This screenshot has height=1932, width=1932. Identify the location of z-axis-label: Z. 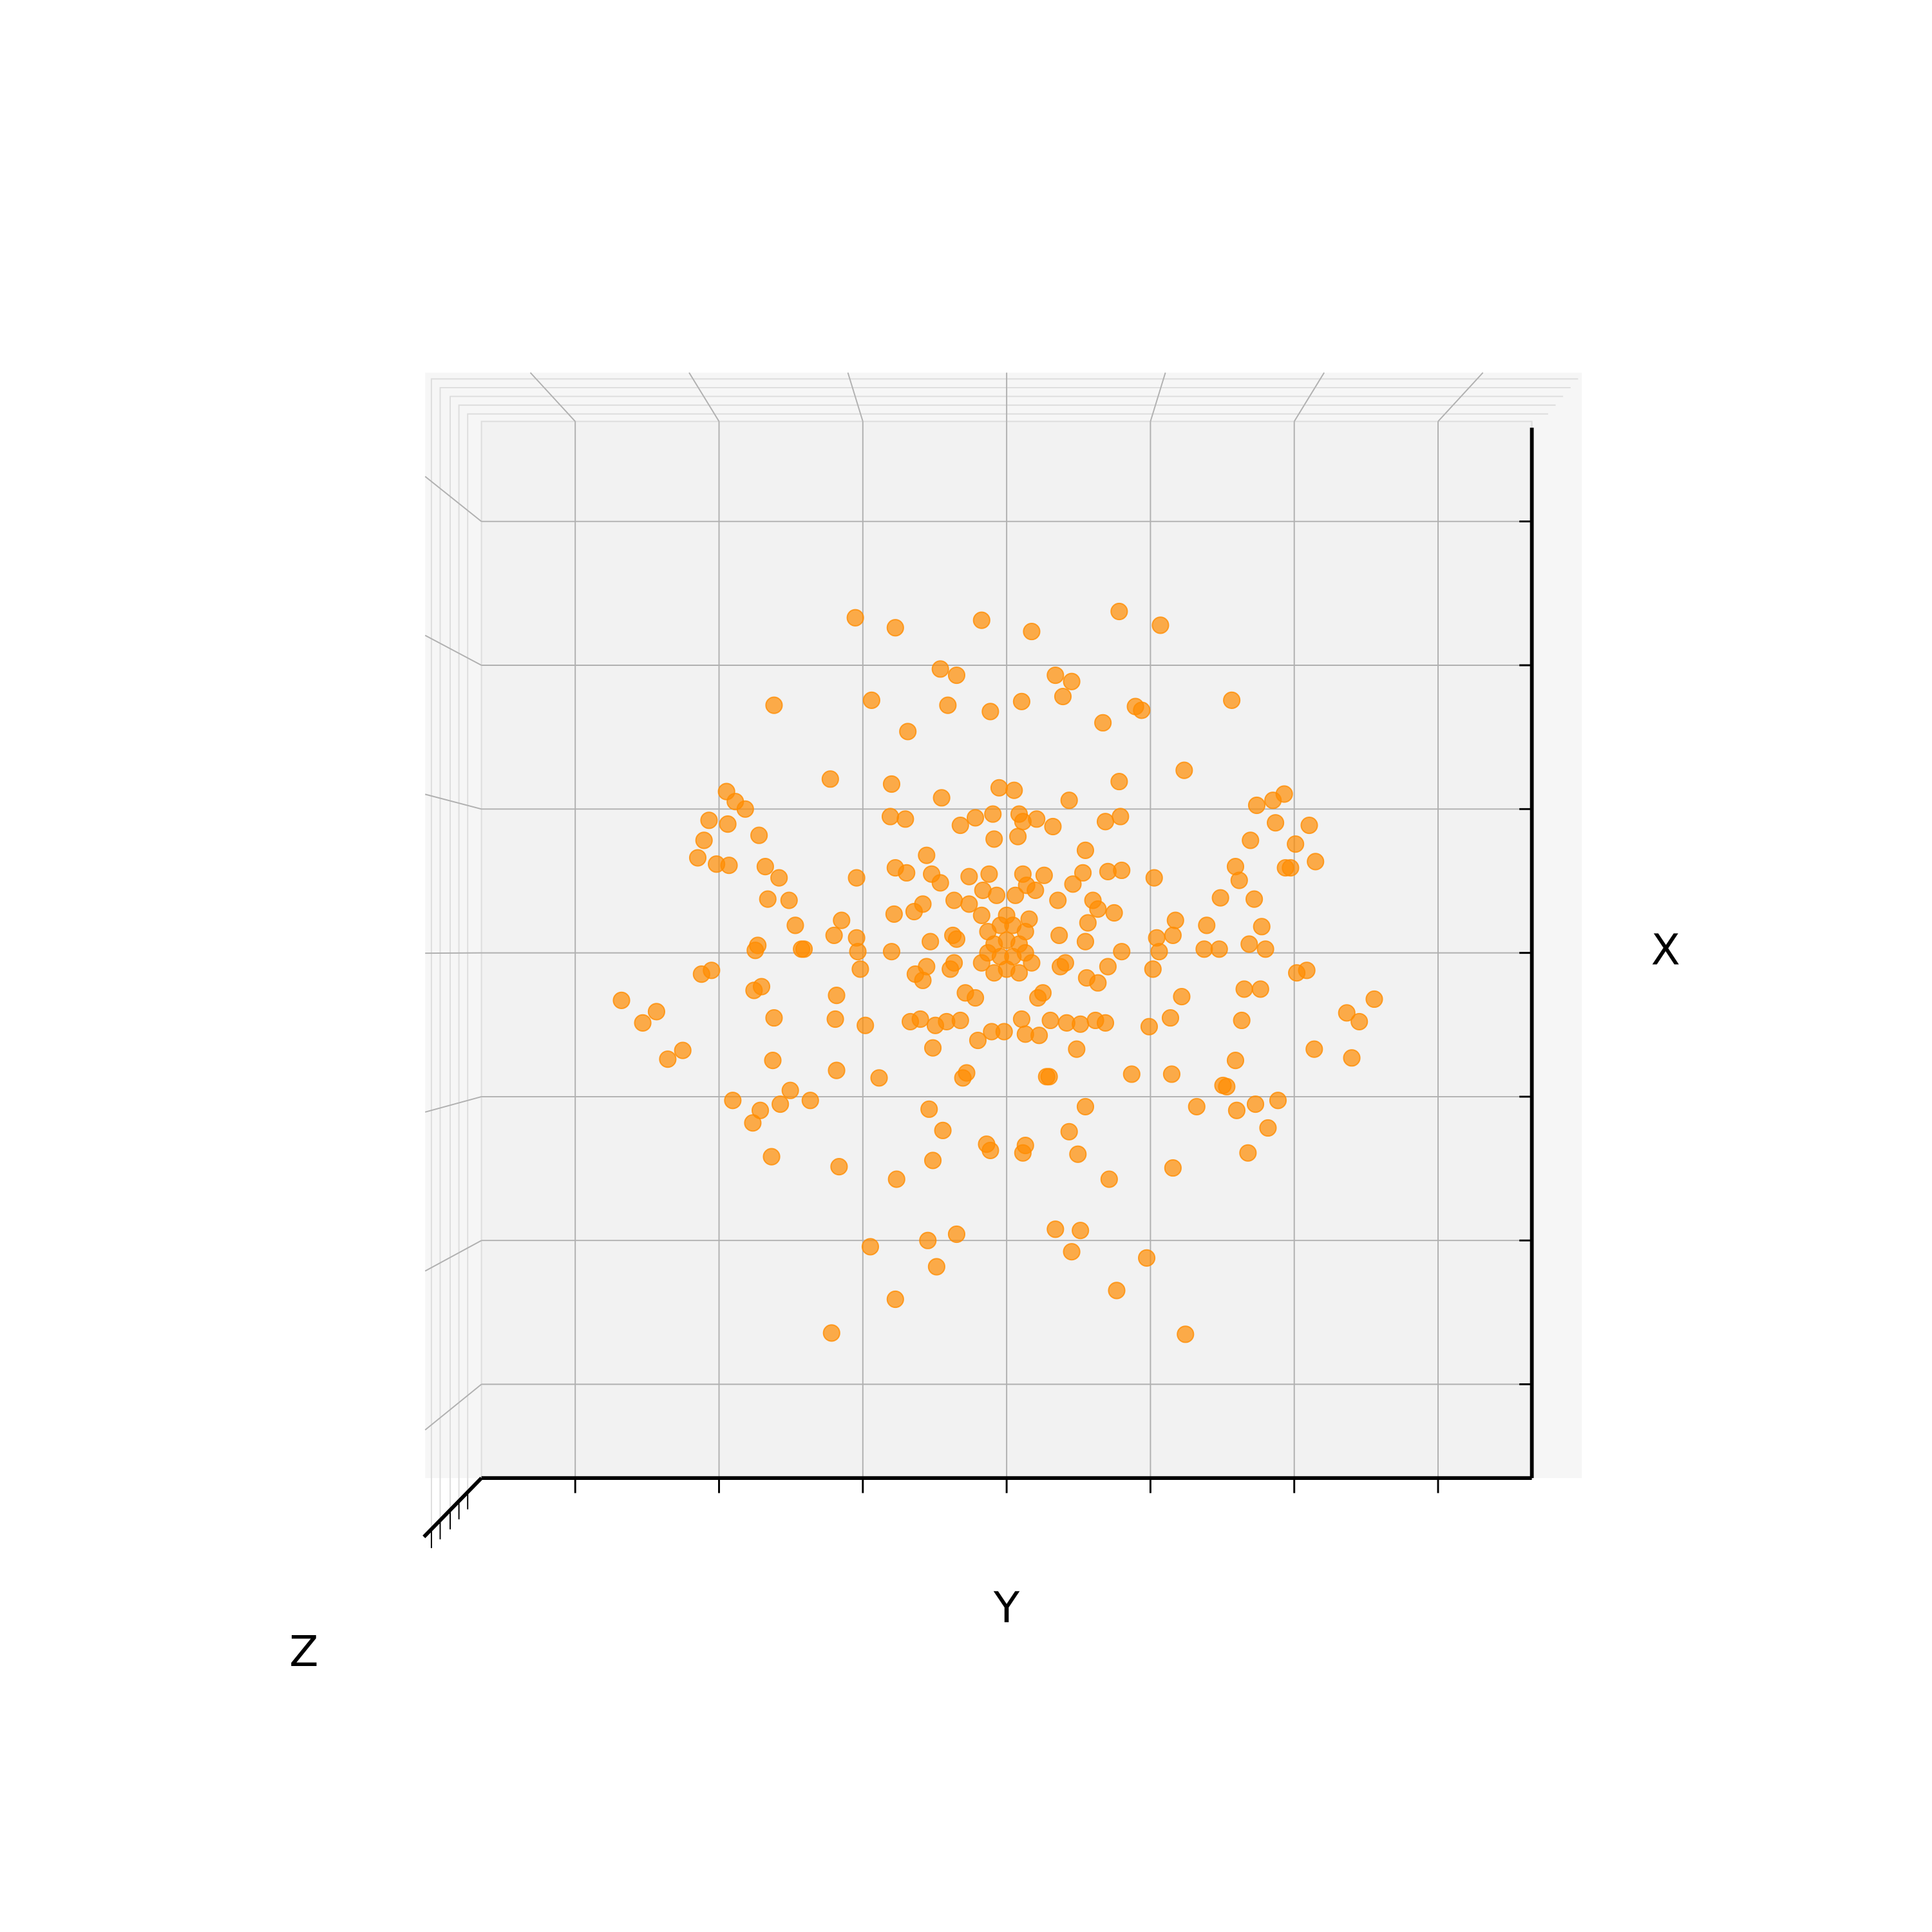
(303, 1651).